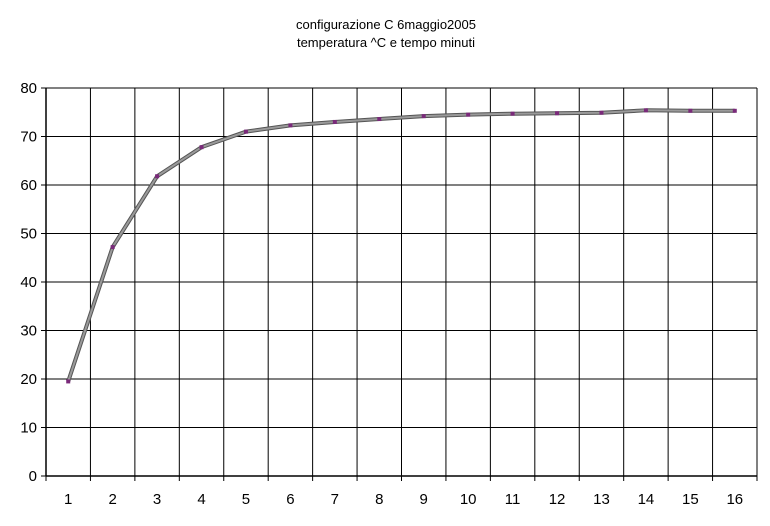  Describe the element at coordinates (557, 499) in the screenshot. I see `x-tick-label: 12` at that location.